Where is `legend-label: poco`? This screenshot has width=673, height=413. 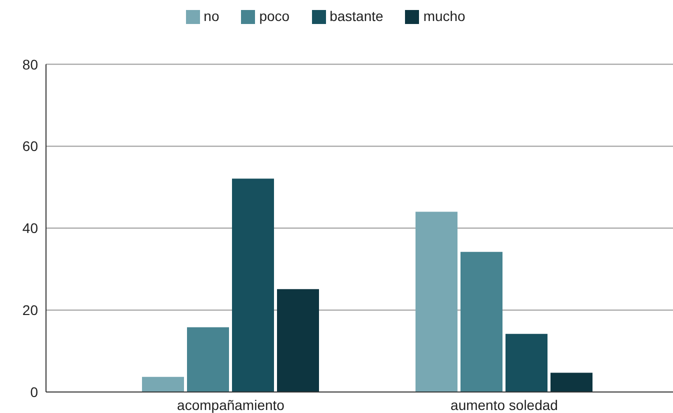
legend-label: poco is located at coordinates (274, 16).